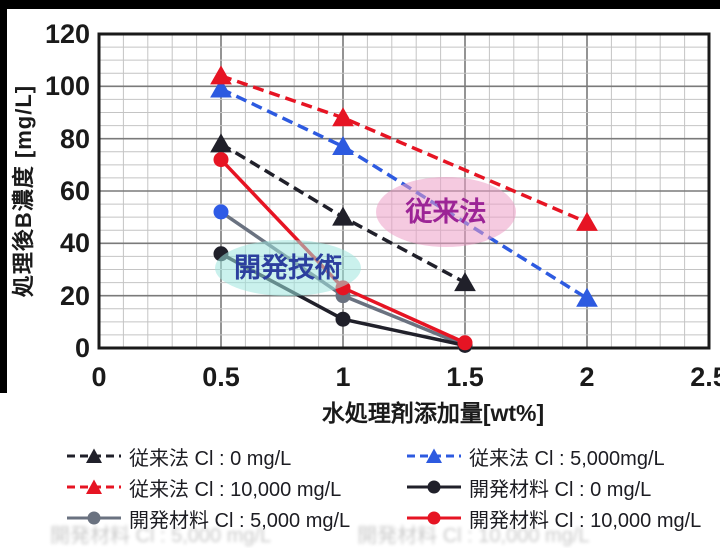 The width and height of the screenshot is (720, 548). Describe the element at coordinates (74, 191) in the screenshot. I see `y-tick-label: 60` at that location.